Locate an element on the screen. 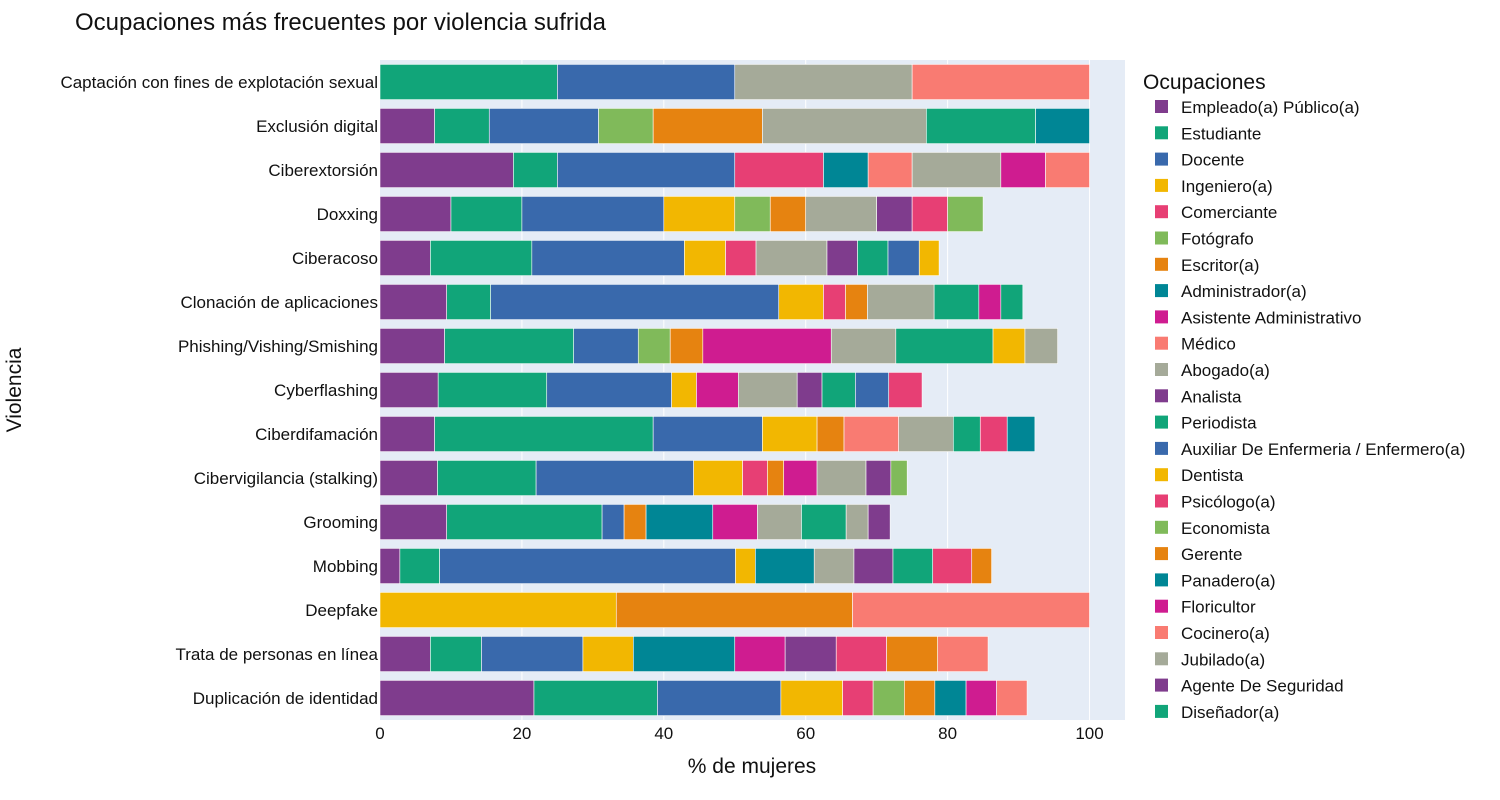 The height and width of the screenshot is (800, 1500). legend-entry-label: Panadero(a) is located at coordinates (1228, 580).